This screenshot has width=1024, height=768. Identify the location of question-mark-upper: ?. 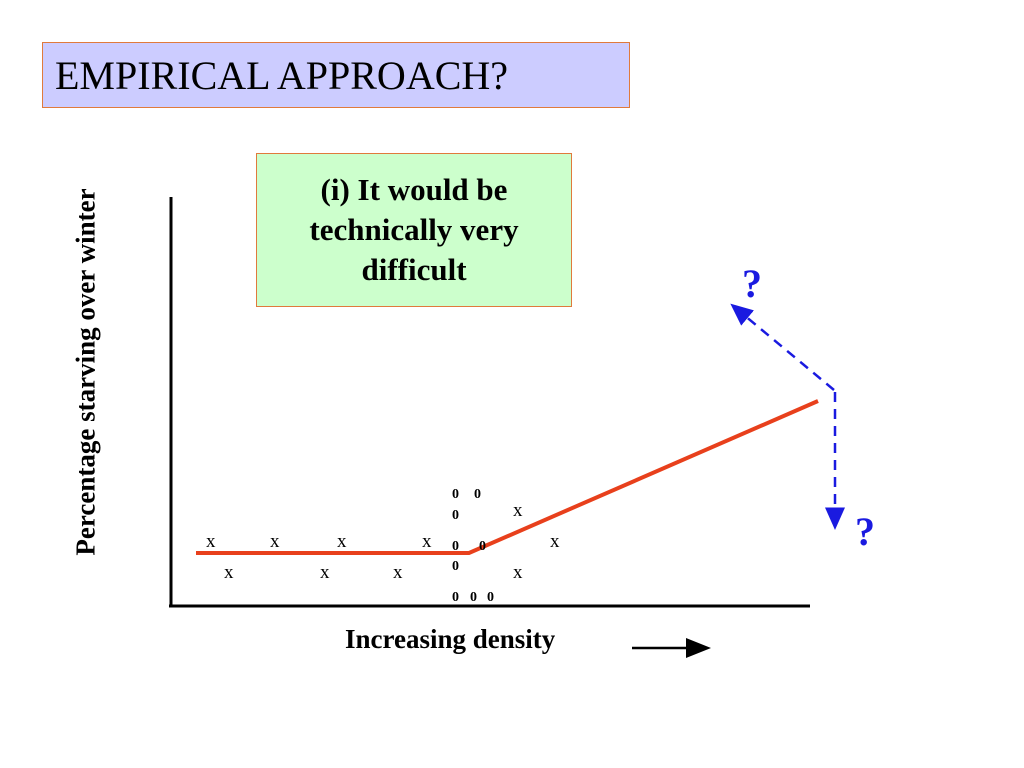
(752, 283).